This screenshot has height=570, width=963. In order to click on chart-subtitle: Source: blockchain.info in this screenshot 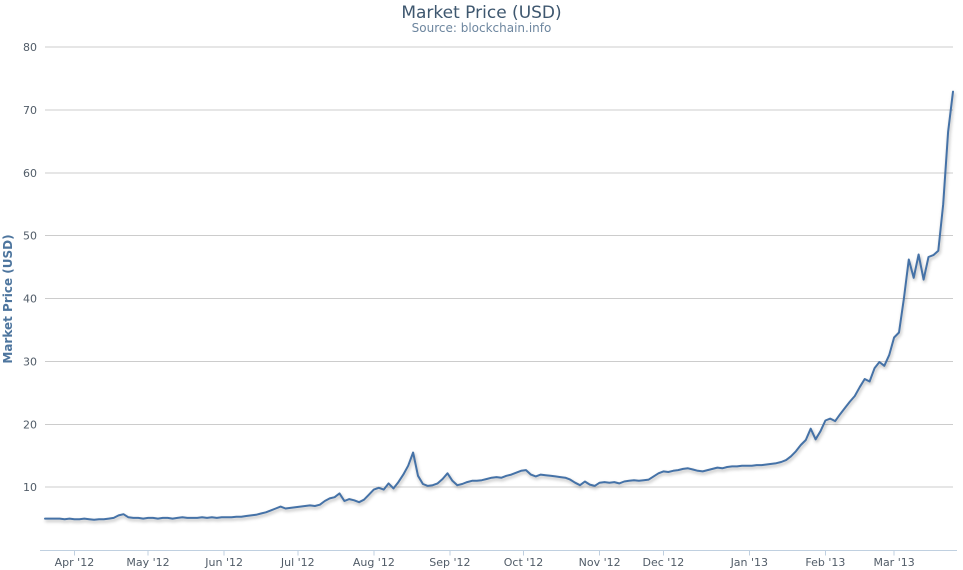, I will do `click(481, 28)`.